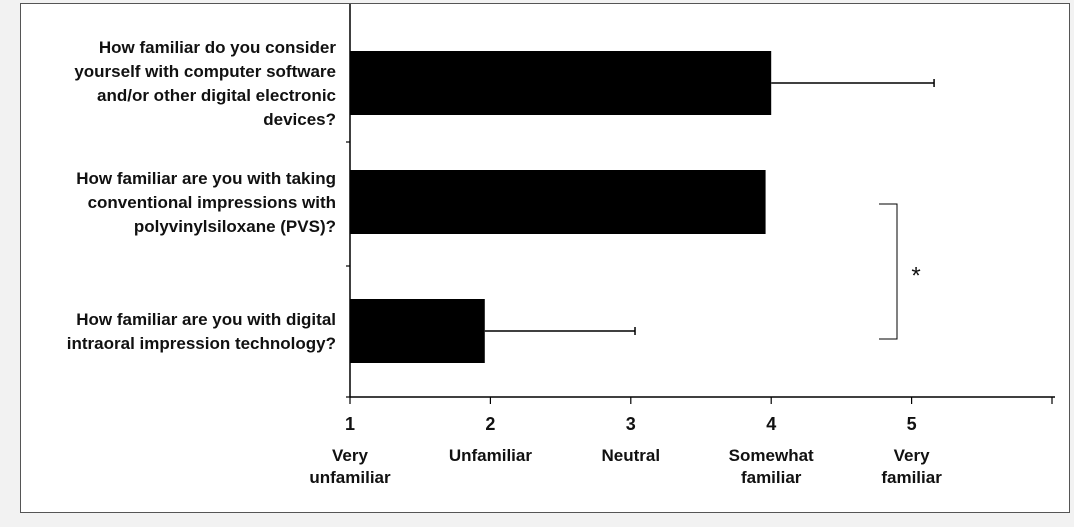 The image size is (1074, 527). Describe the element at coordinates (206, 319) in the screenshot. I see `category-label: How familiar are you with digital` at that location.